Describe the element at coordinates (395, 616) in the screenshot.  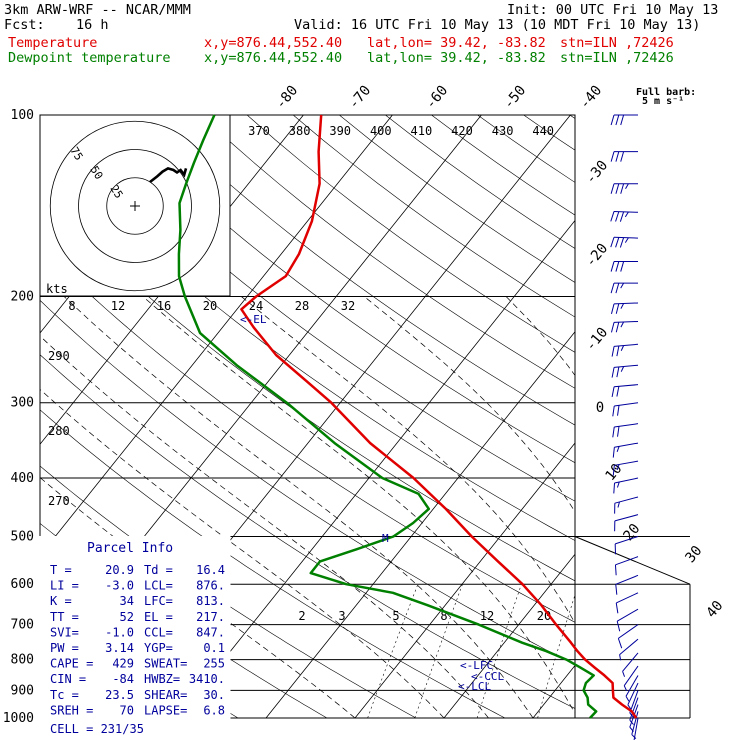
I see `mixing-ratio-label: 5` at that location.